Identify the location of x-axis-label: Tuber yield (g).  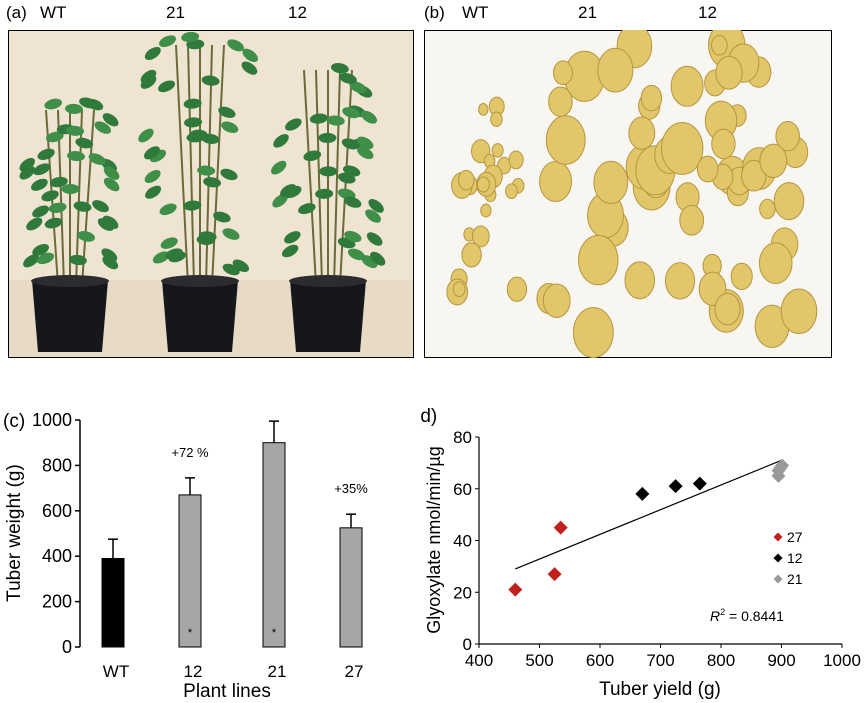
(660, 689).